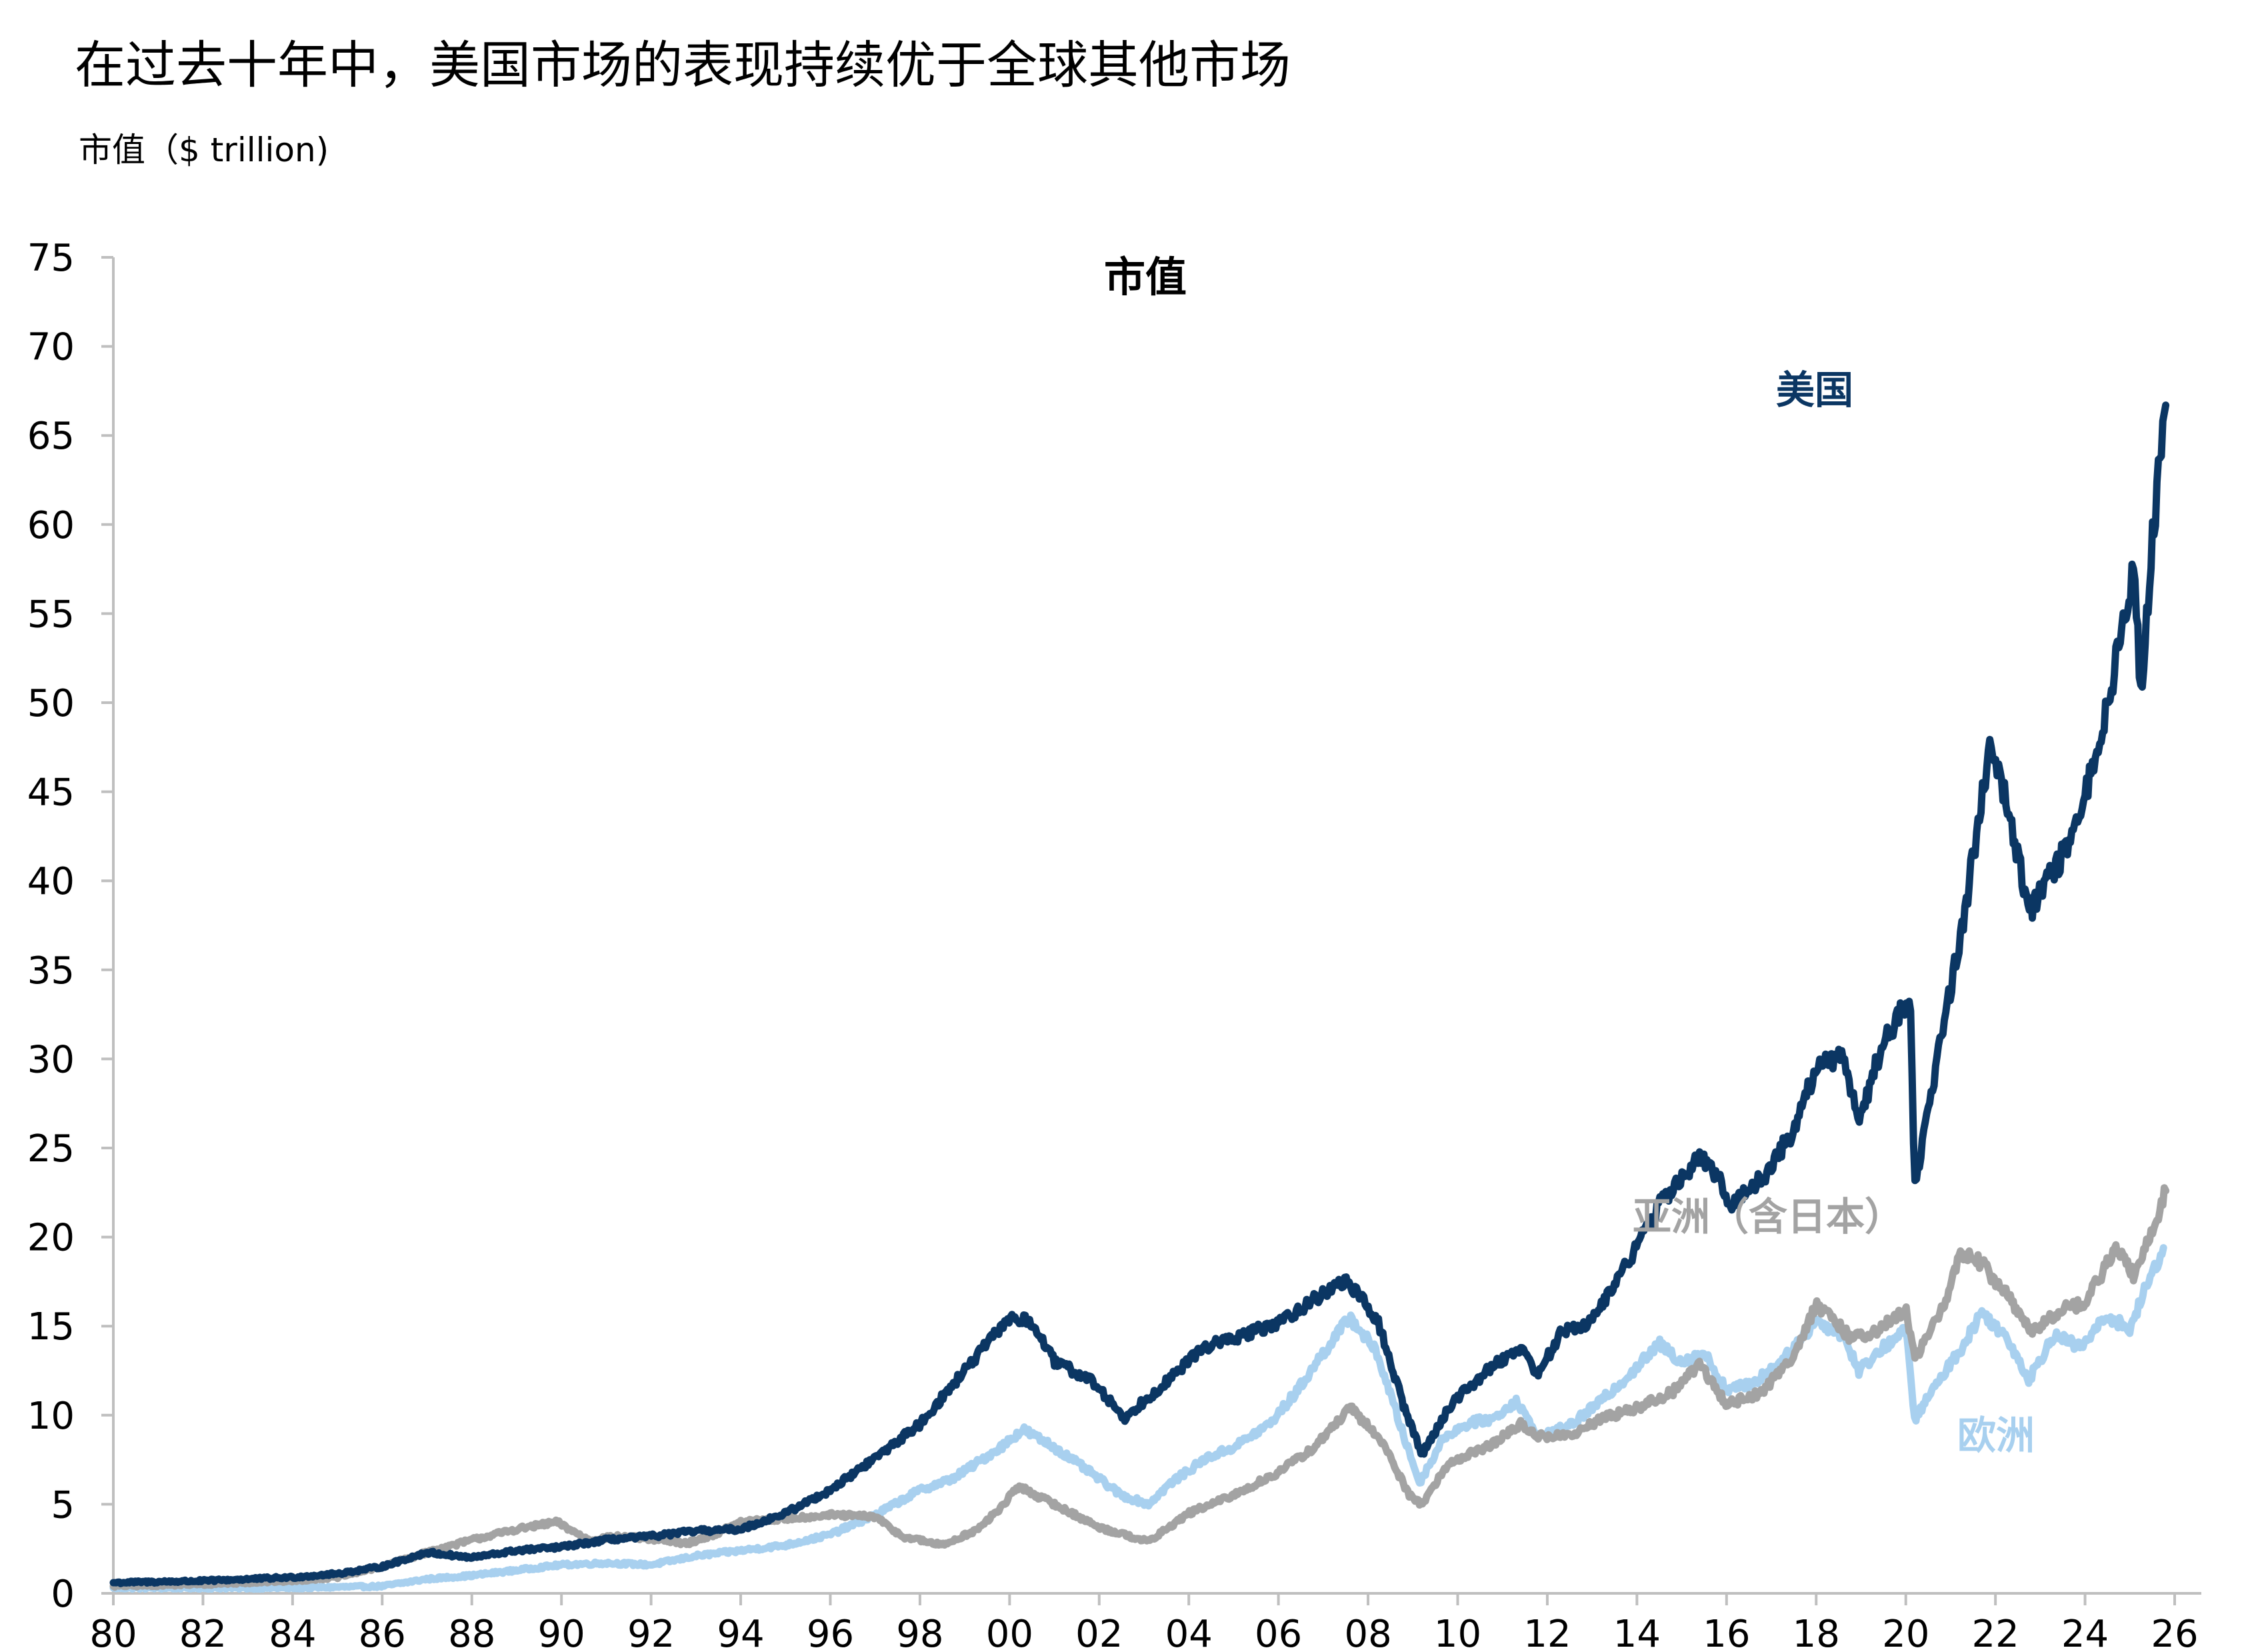 The height and width of the screenshot is (1652, 2264). What do you see at coordinates (2085, 1632) in the screenshot?
I see `x-tick-label: 24` at bounding box center [2085, 1632].